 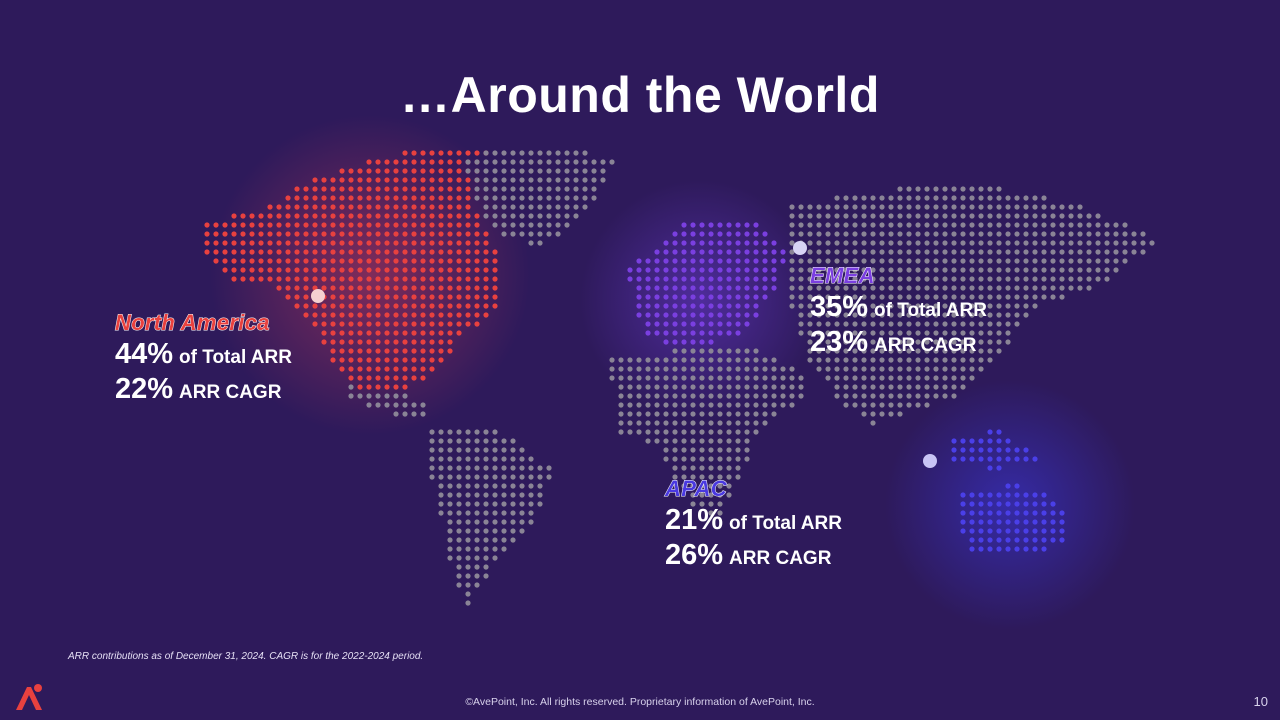 I want to click on north-america-total-arr-value: 44%, so click(x=144, y=354).